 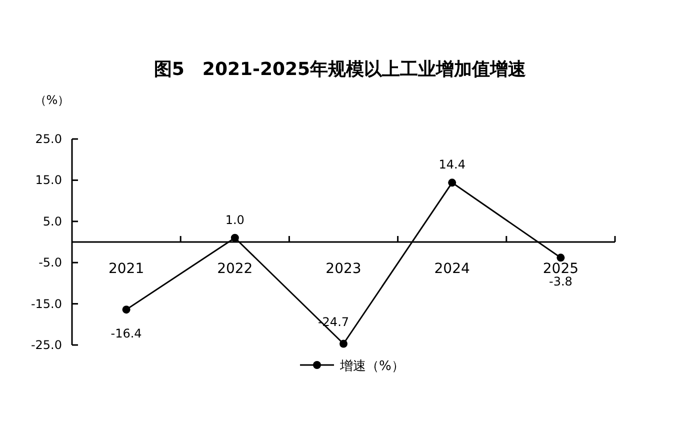 I want to click on x-tick-label: 2023, so click(x=344, y=269).